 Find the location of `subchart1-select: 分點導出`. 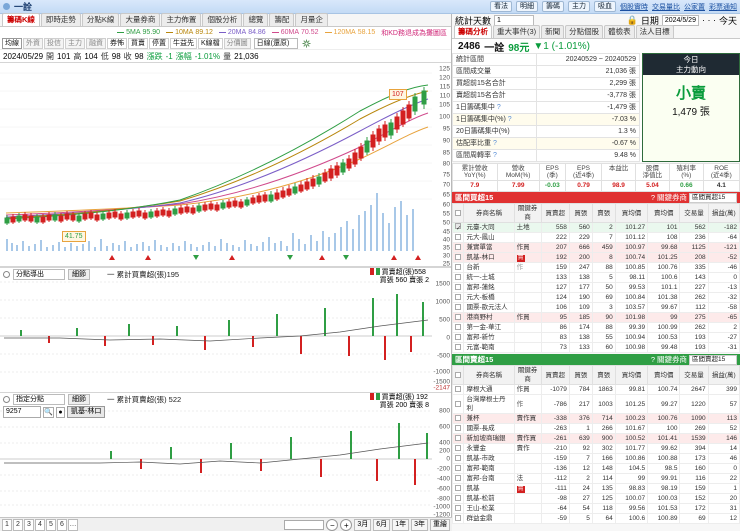

subchart1-select: 分點導出 is located at coordinates (39, 274).